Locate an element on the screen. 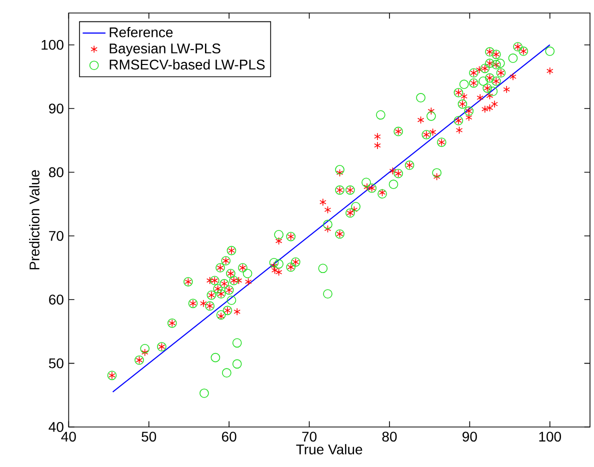  x-tick-label: 80 is located at coordinates (389, 437).